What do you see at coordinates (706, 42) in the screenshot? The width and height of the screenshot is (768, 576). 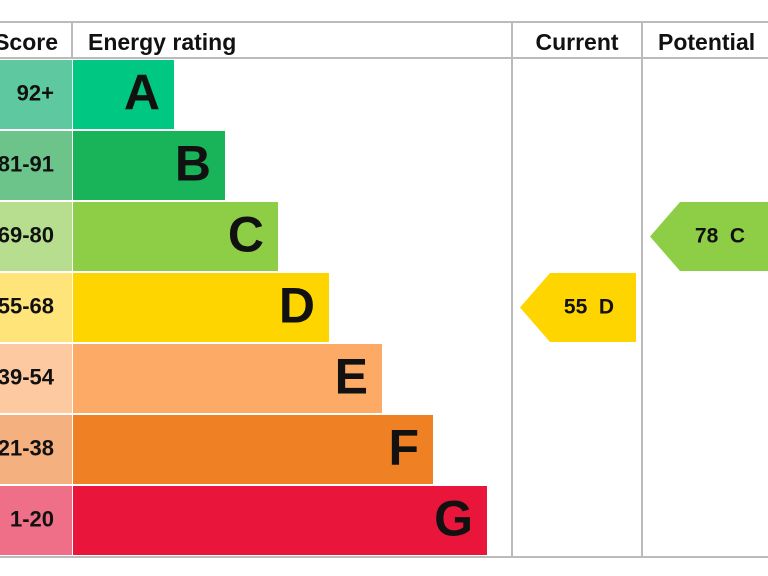 I see `header-potential: Potential` at bounding box center [706, 42].